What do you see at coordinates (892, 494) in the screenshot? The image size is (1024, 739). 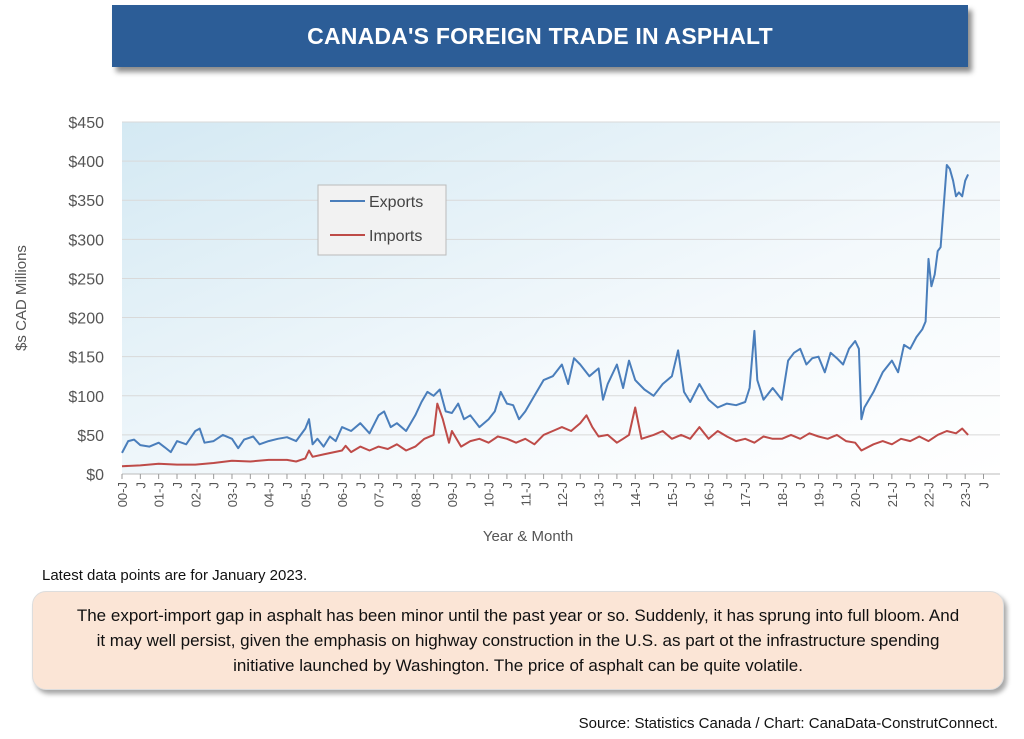 I see `x-tick-label: 21-J` at bounding box center [892, 494].